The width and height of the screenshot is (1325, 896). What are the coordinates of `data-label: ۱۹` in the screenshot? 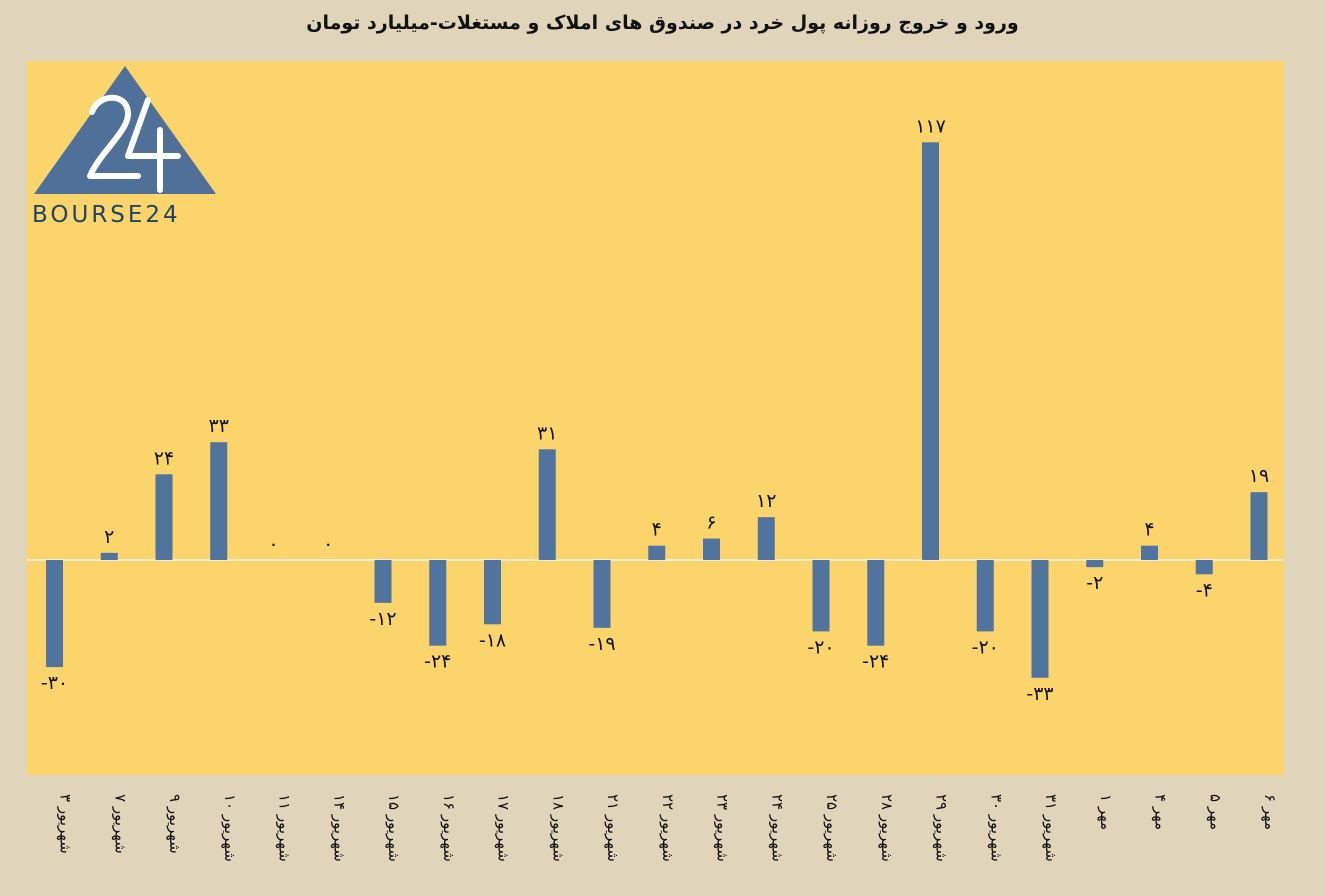 It's located at (1259, 476).